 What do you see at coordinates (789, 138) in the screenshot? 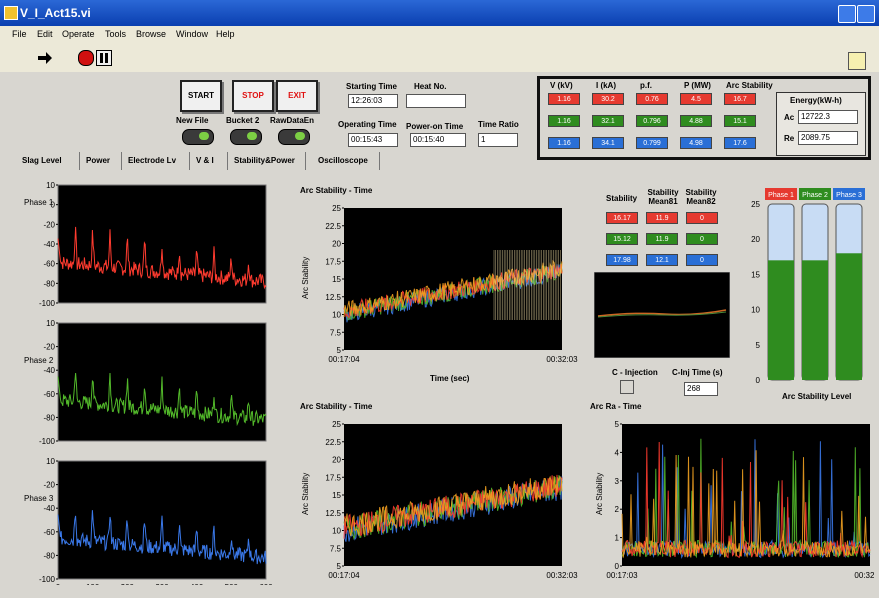
I see `energy-re-label: Re` at bounding box center [789, 138].